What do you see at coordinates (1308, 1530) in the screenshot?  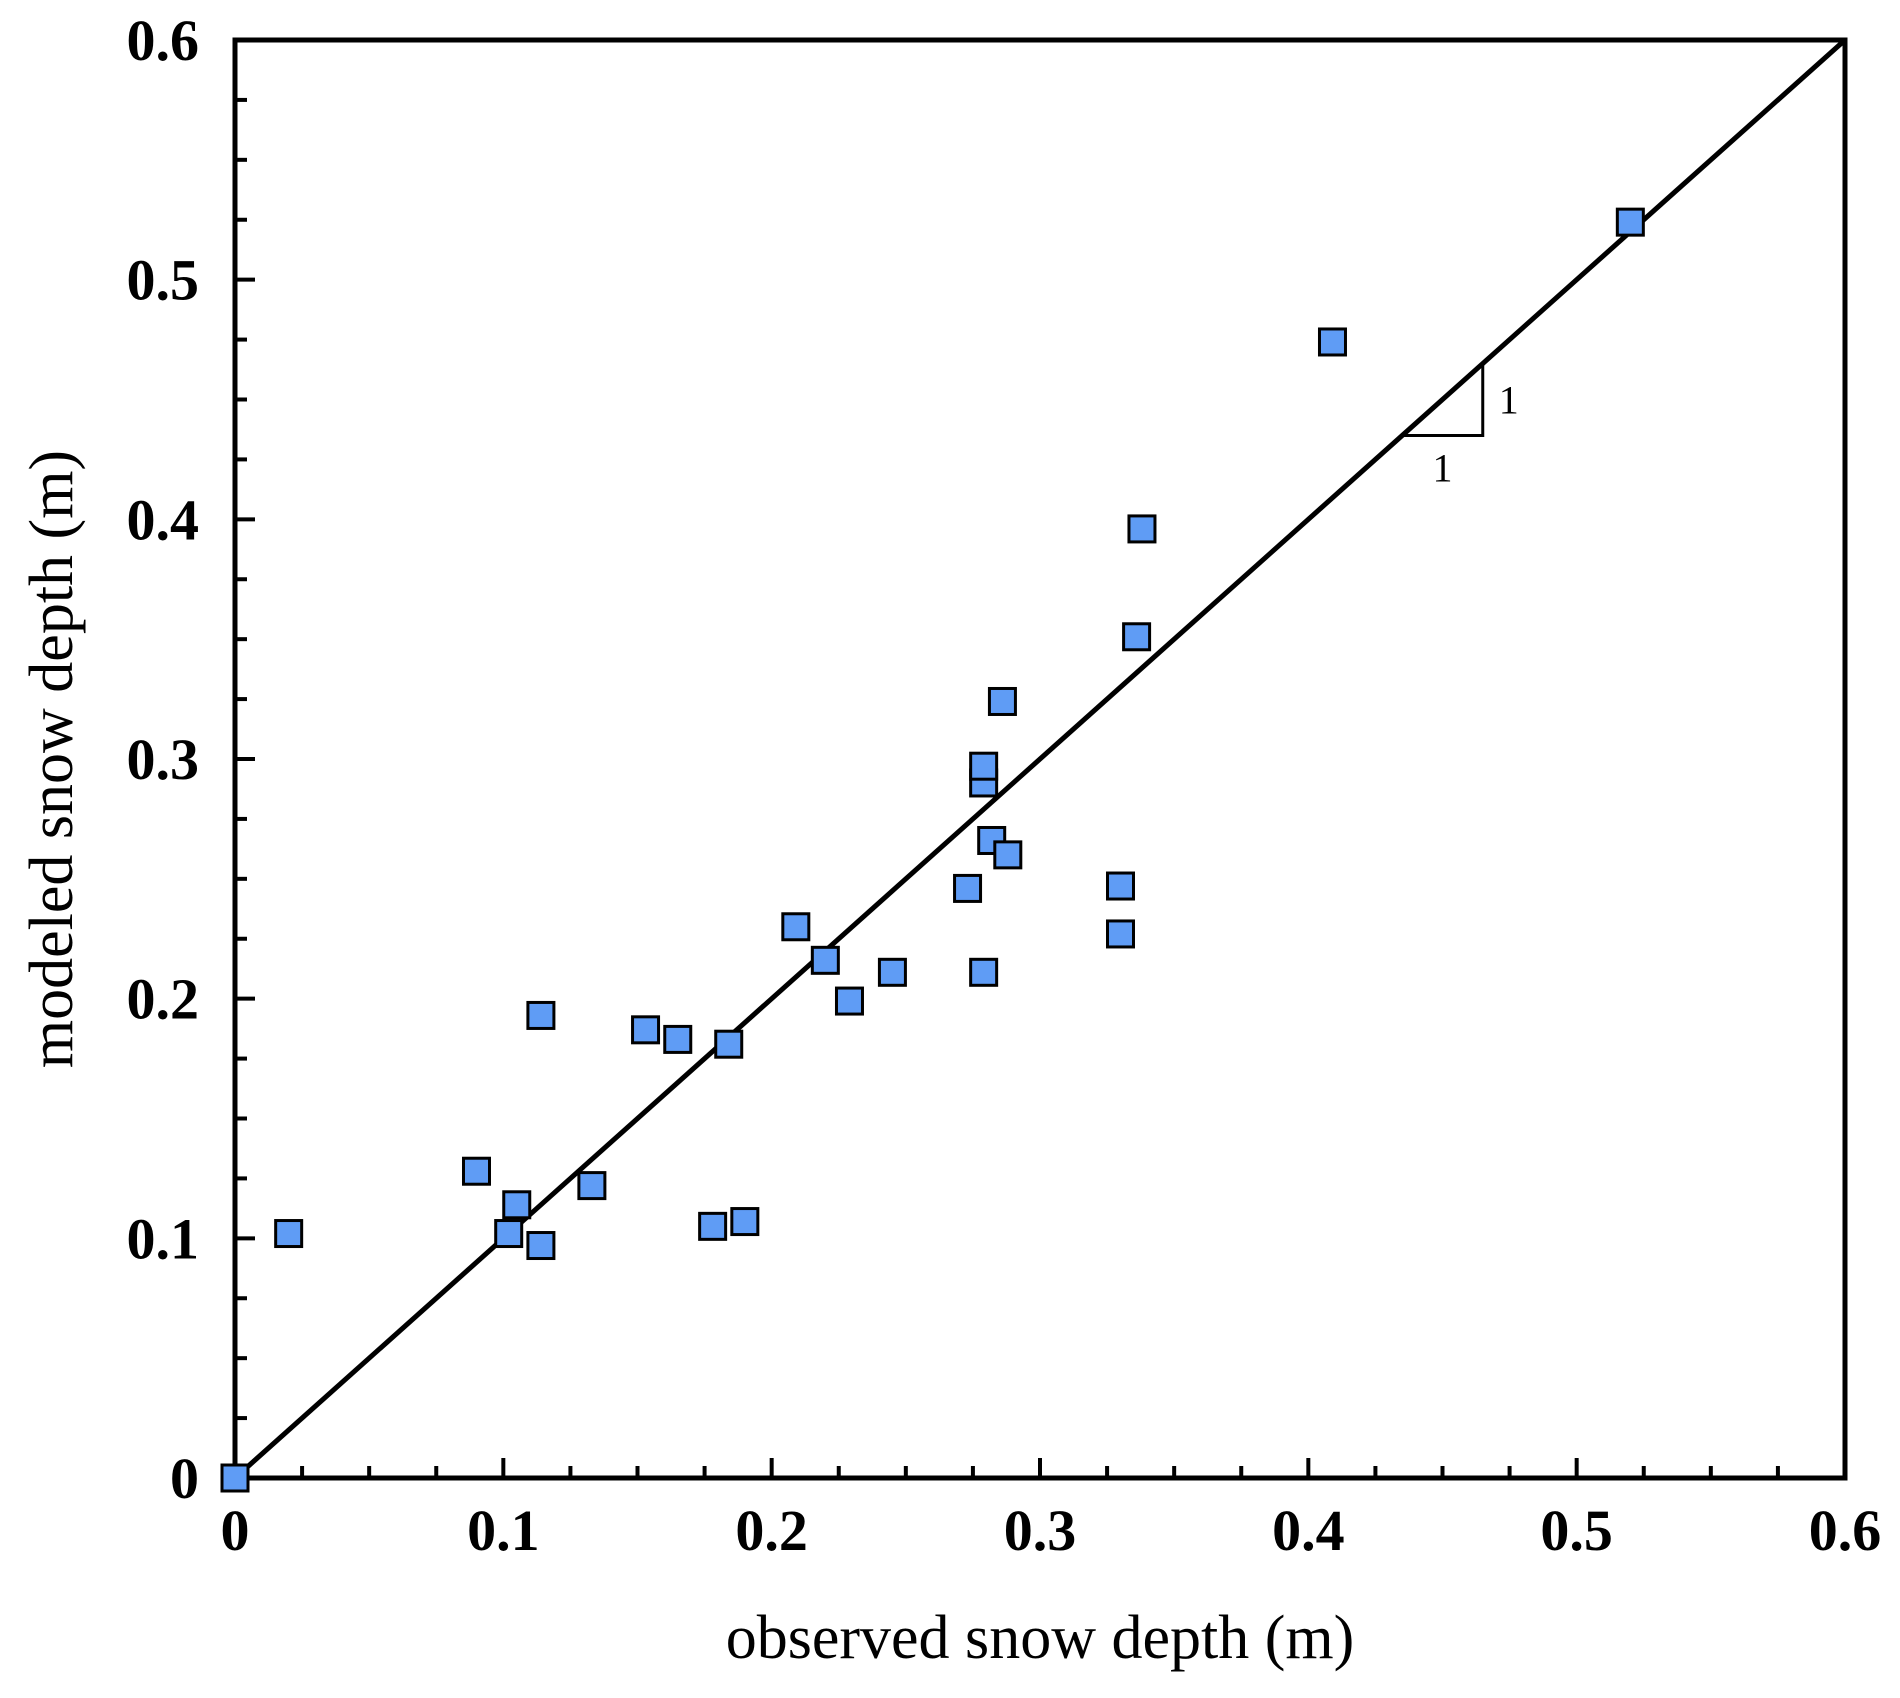 I see `x-tick-label: 0.4` at bounding box center [1308, 1530].